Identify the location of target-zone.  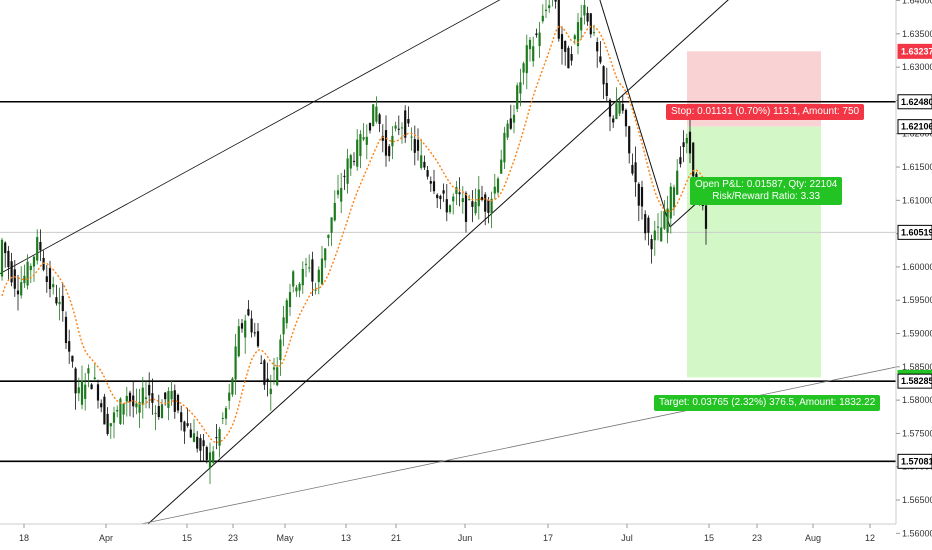
(754, 252).